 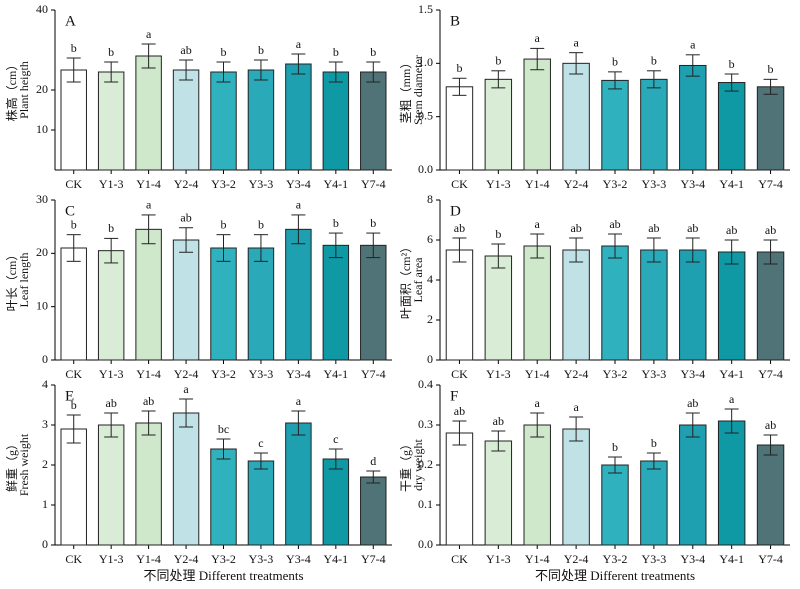 I want to click on y-axis-label: 茎粗（mm）, so click(x=406, y=90).